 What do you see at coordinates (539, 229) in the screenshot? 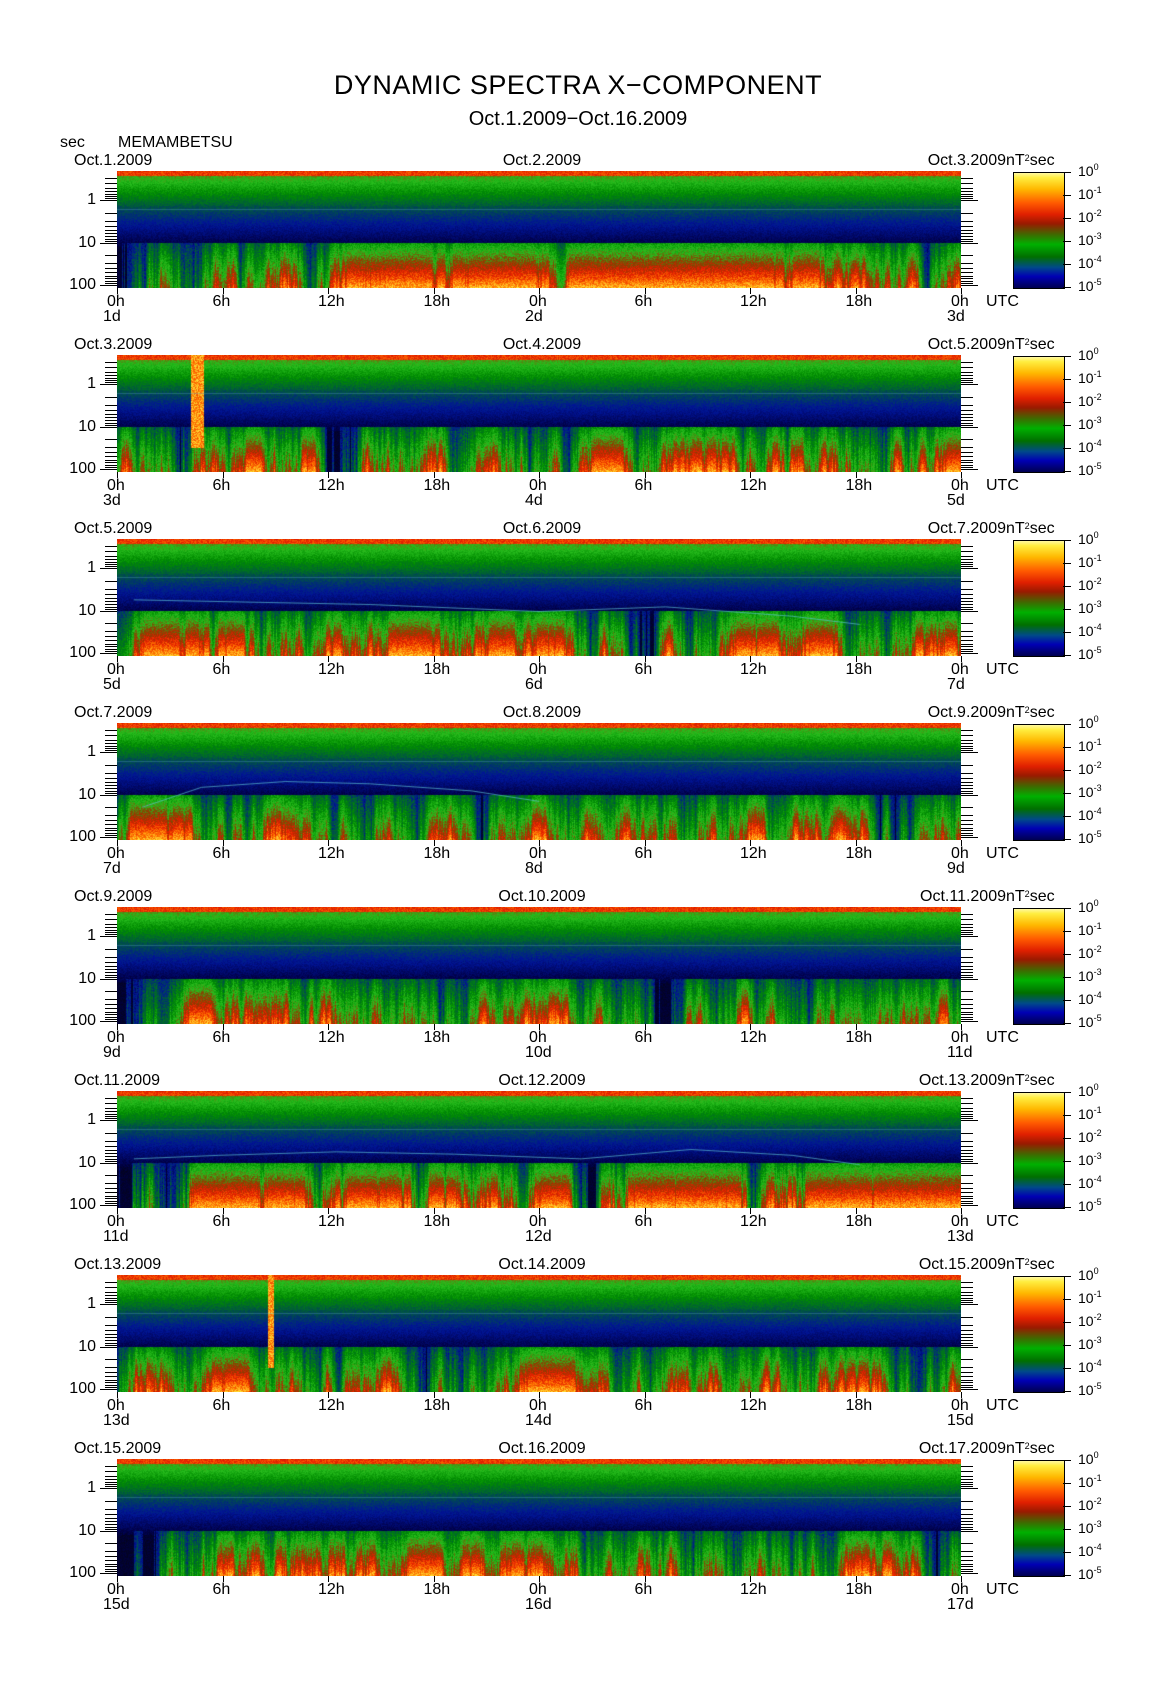
I see `spectrogram` at bounding box center [539, 229].